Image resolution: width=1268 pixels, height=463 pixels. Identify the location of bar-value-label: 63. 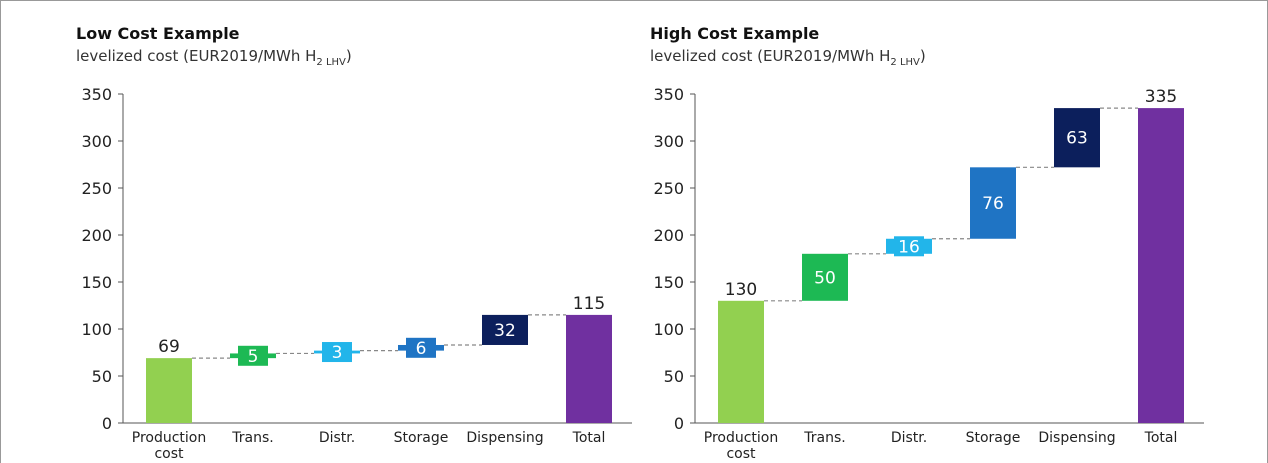
(1077, 139).